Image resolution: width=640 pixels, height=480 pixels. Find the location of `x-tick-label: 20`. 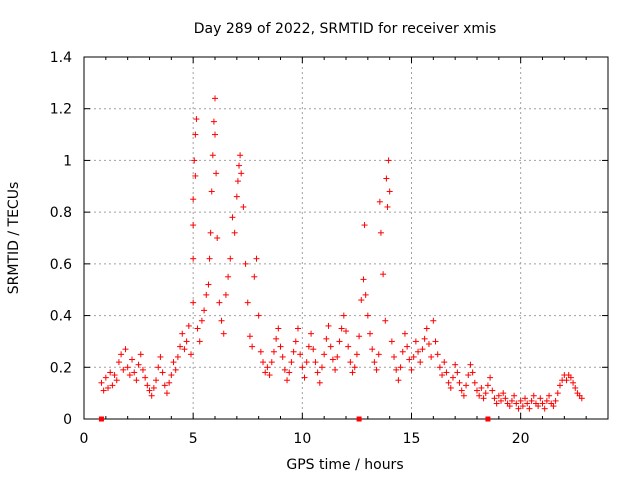

x-tick-label: 20 is located at coordinates (521, 439).